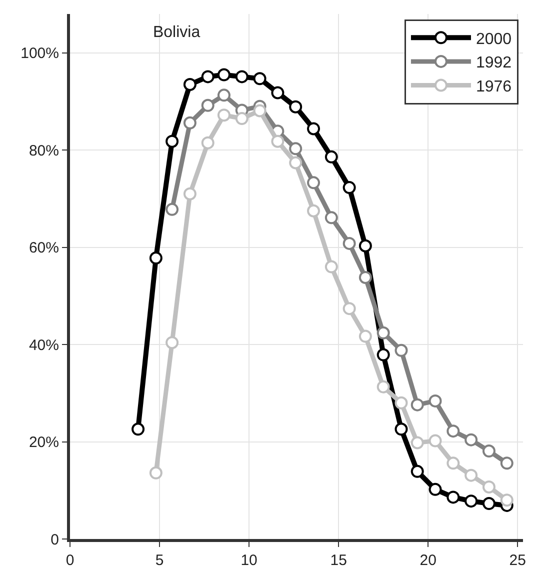  What do you see at coordinates (54, 539) in the screenshot?
I see `y-tick-label: 0` at bounding box center [54, 539].